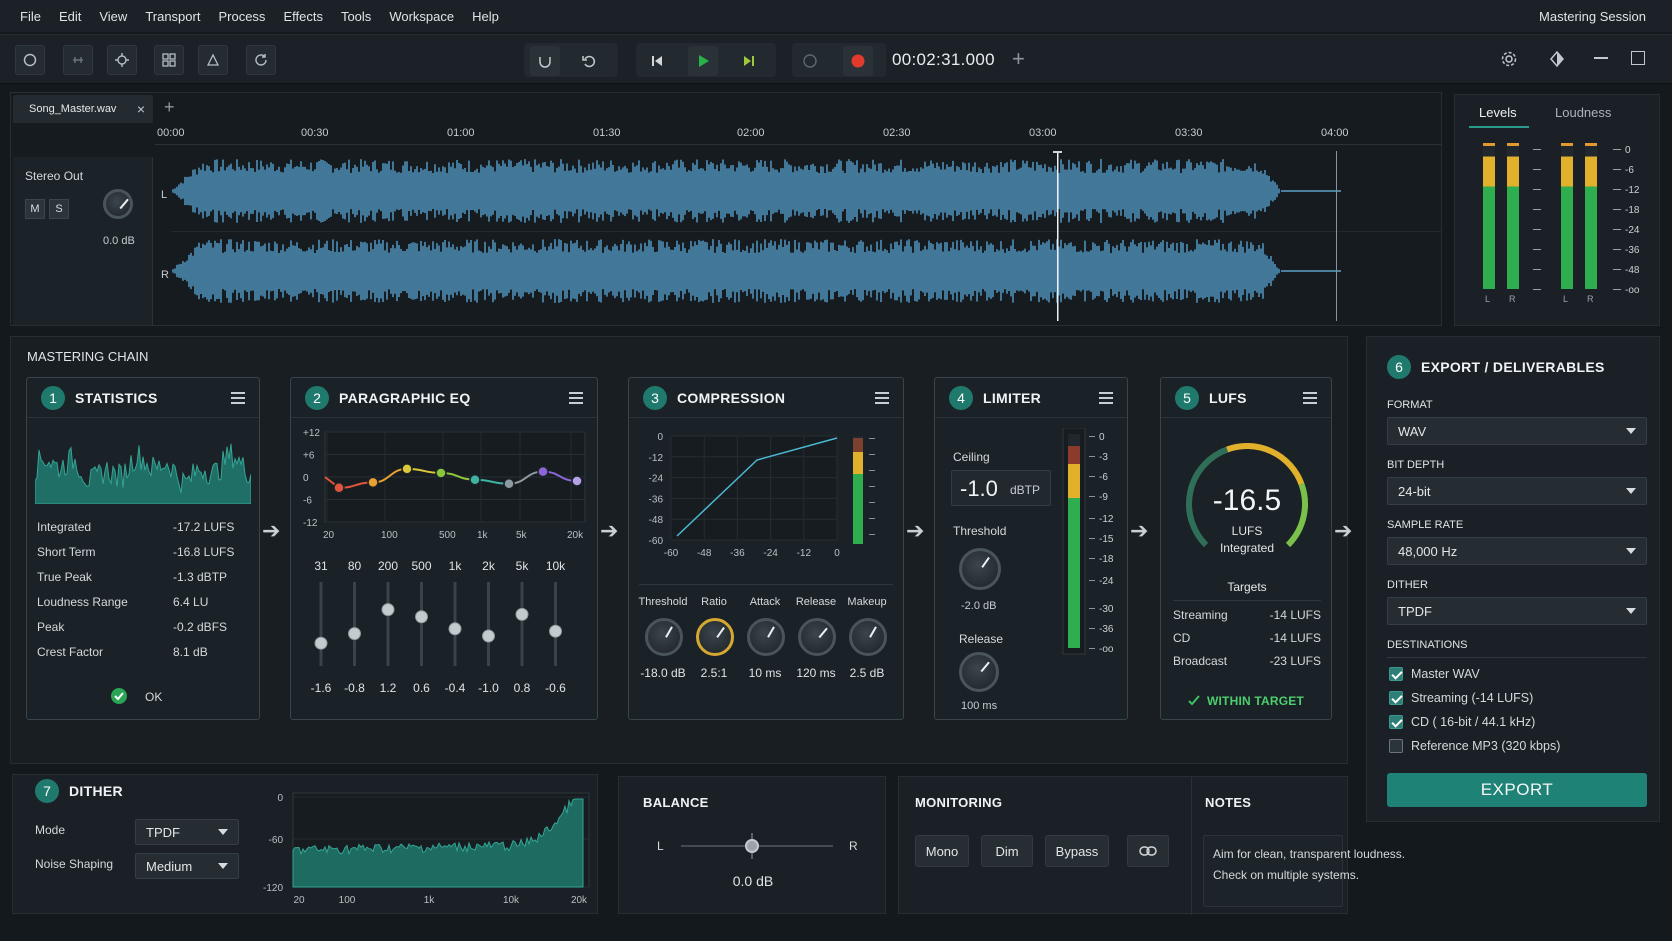 This screenshot has width=1672, height=941. I want to click on eq-x-tick: 100, so click(389, 535).